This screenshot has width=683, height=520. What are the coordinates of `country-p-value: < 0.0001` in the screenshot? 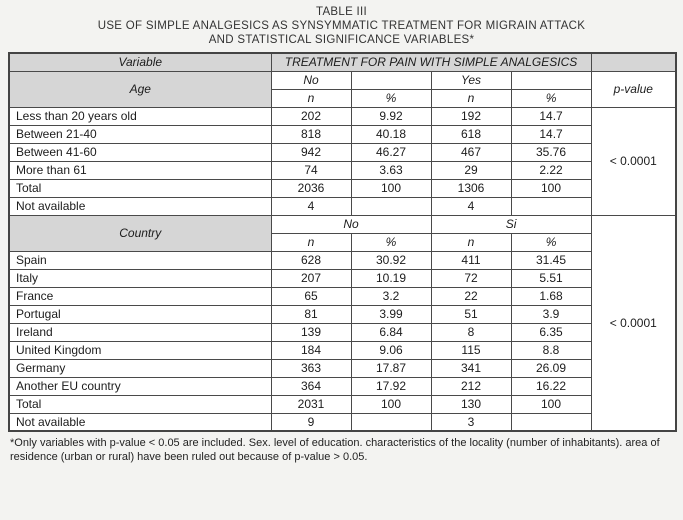 It's located at (633, 323).